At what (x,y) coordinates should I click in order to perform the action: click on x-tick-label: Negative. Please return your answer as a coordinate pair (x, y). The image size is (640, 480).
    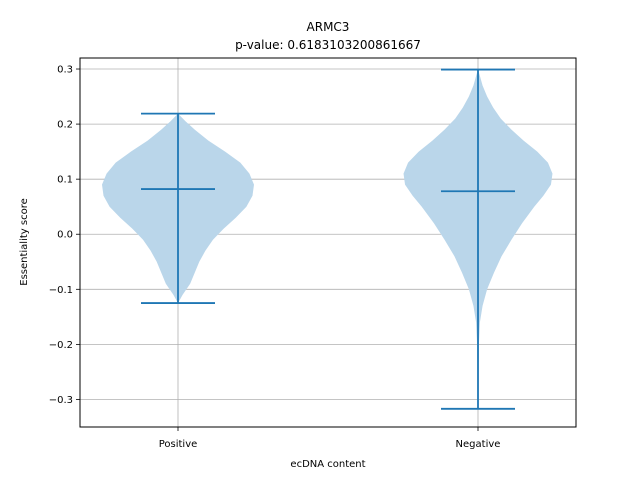
    Looking at the image, I should click on (478, 444).